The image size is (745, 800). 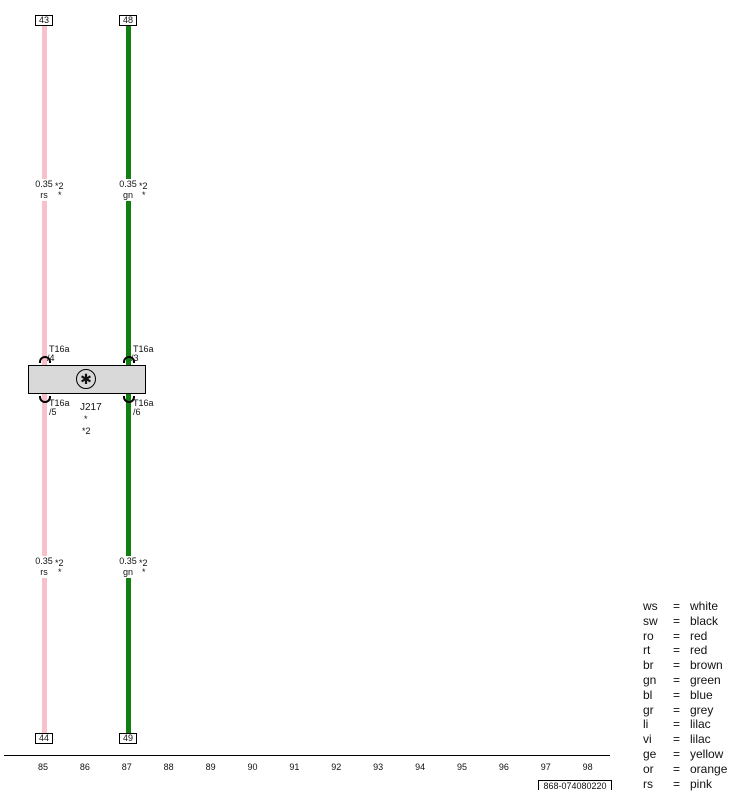 What do you see at coordinates (701, 694) in the screenshot?
I see `legend-name: blue` at bounding box center [701, 694].